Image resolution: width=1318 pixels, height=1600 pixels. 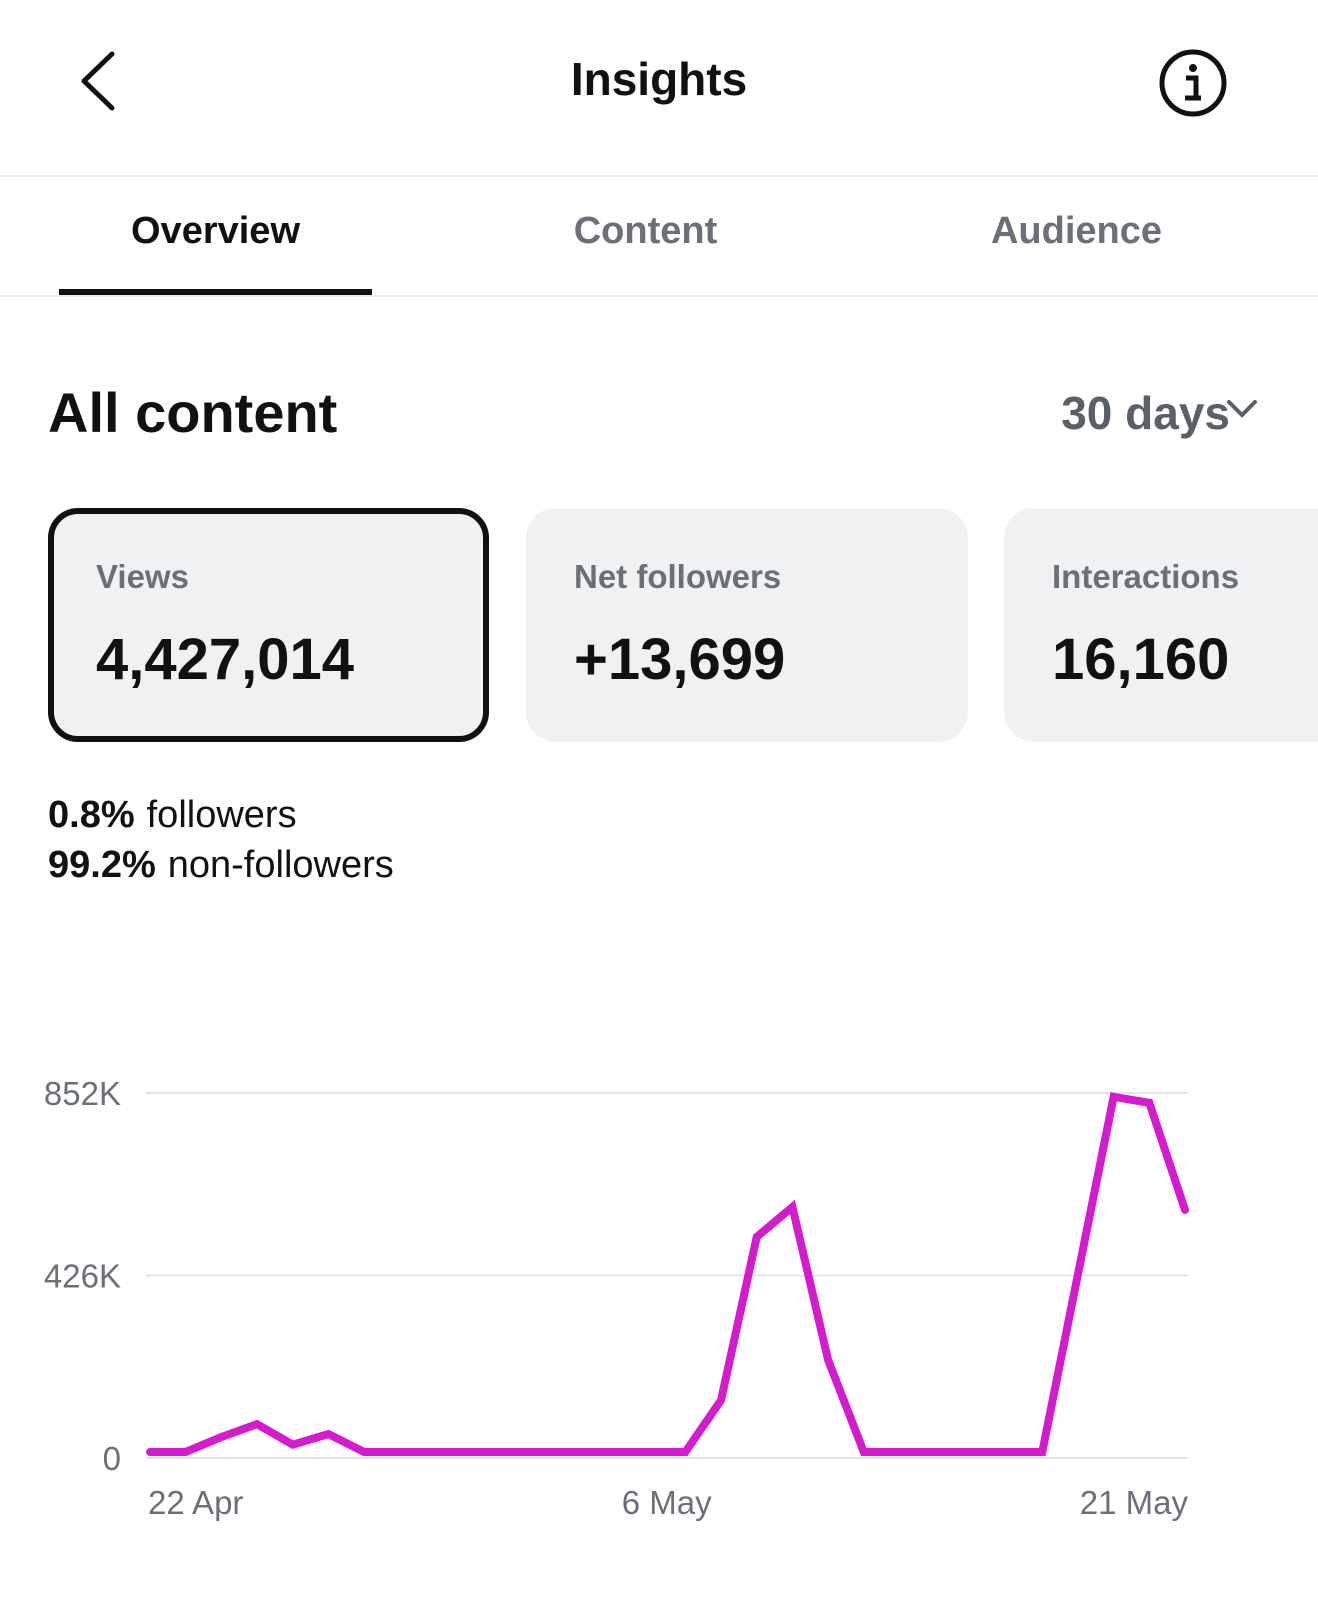 I want to click on metric-value: 16,160, so click(x=1141, y=659).